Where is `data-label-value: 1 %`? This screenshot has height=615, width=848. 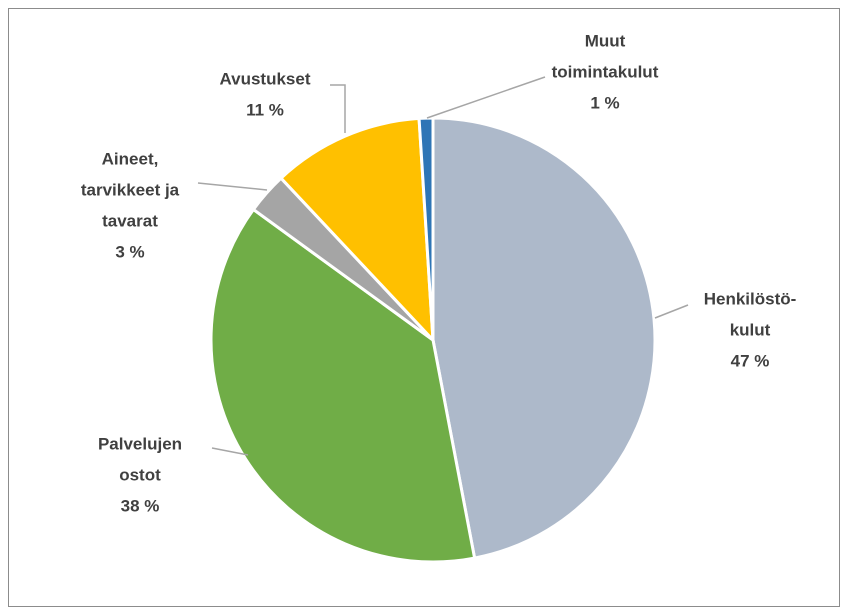 data-label-value: 1 % is located at coordinates (604, 102).